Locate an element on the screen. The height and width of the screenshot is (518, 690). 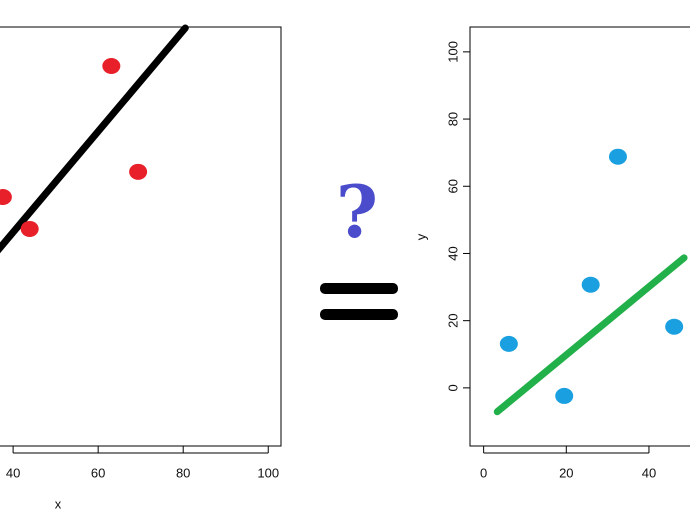
x-tick-label: 20 is located at coordinates (566, 472).